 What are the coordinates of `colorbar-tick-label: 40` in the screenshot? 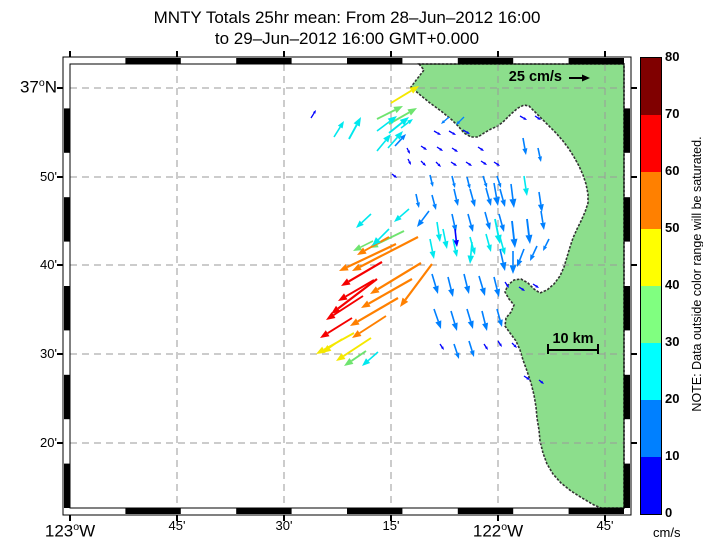 It's located at (672, 284).